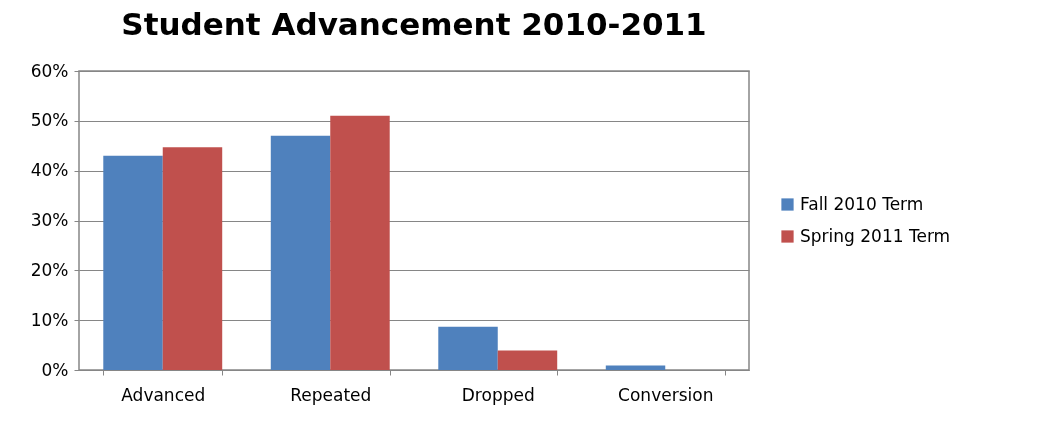 The height and width of the screenshot is (445, 1055). Describe the element at coordinates (414, 24) in the screenshot. I see `chart-title: Student Advancement 2010-2011` at that location.